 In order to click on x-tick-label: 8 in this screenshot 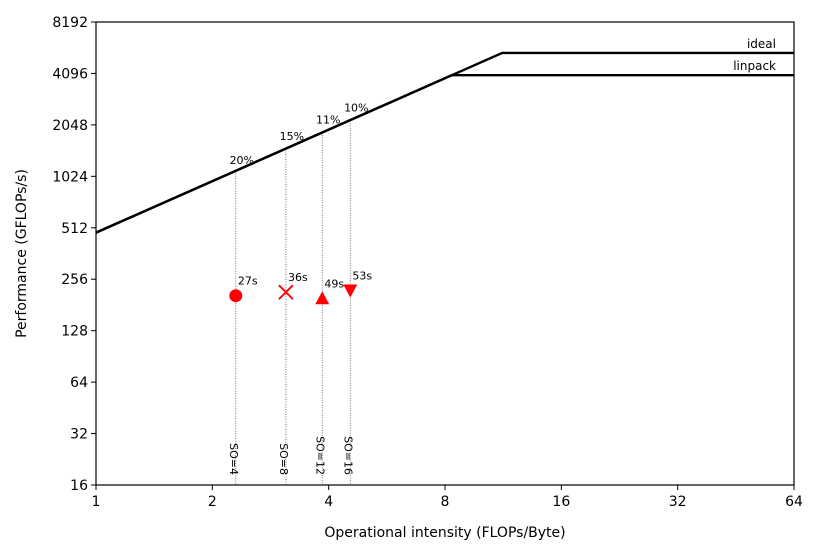, I will do `click(445, 502)`.